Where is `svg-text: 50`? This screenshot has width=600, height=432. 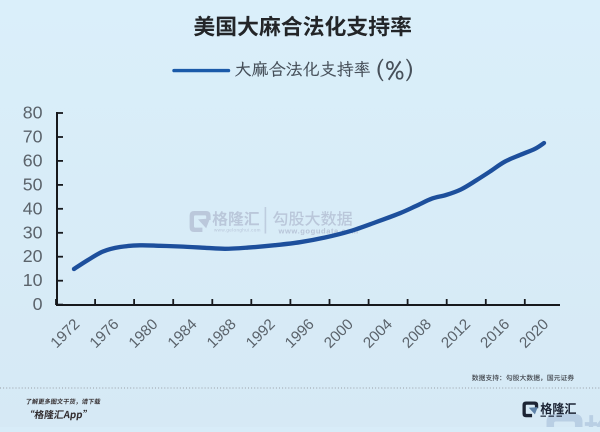 svg-text: 50 is located at coordinates (33, 184).